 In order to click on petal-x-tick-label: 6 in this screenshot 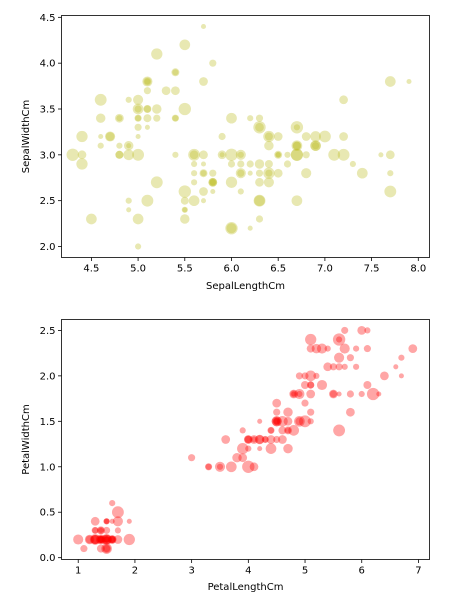, I will do `click(362, 571)`.